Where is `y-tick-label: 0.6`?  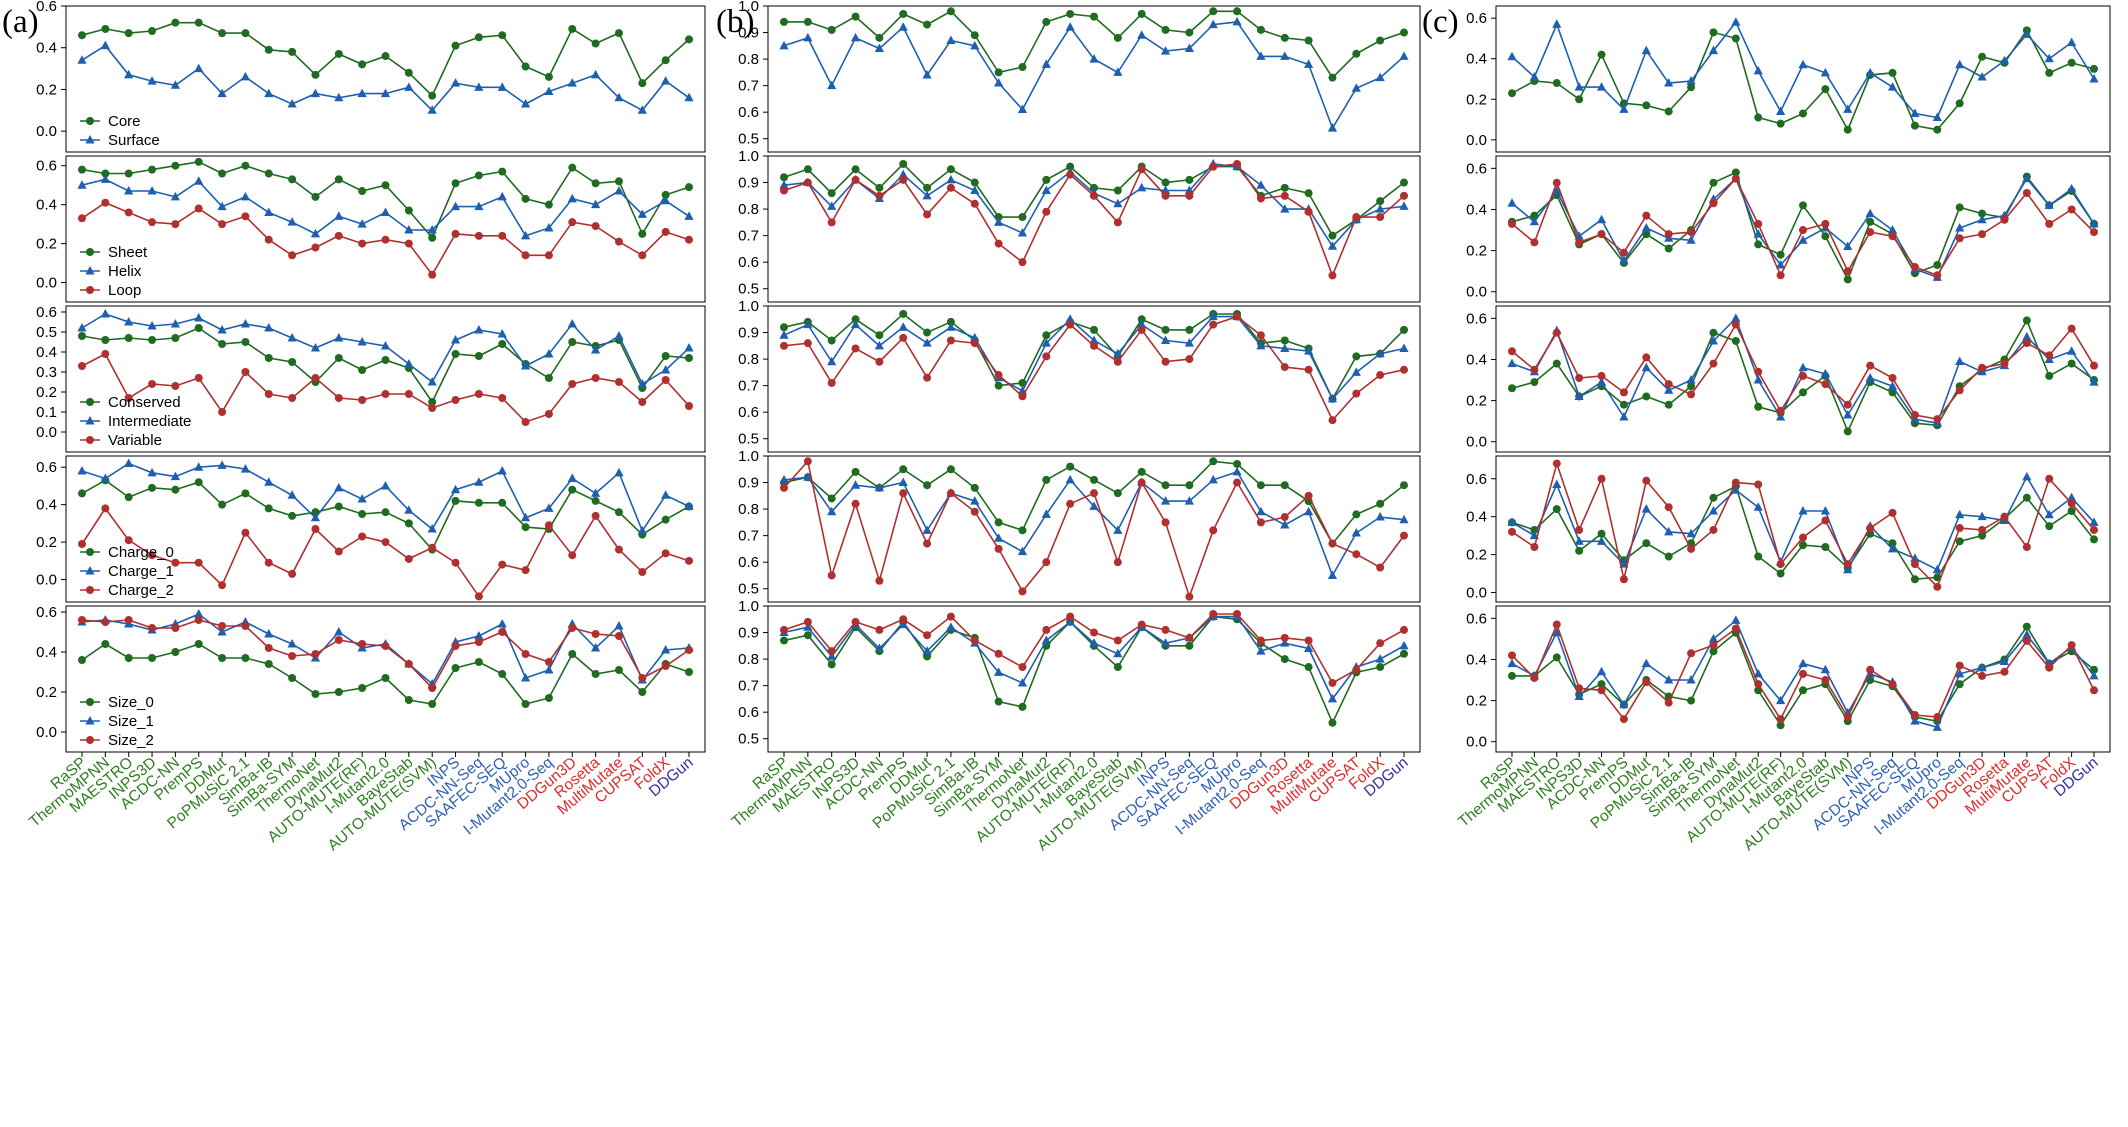
y-tick-label: 0.6 is located at coordinates (46, 612).